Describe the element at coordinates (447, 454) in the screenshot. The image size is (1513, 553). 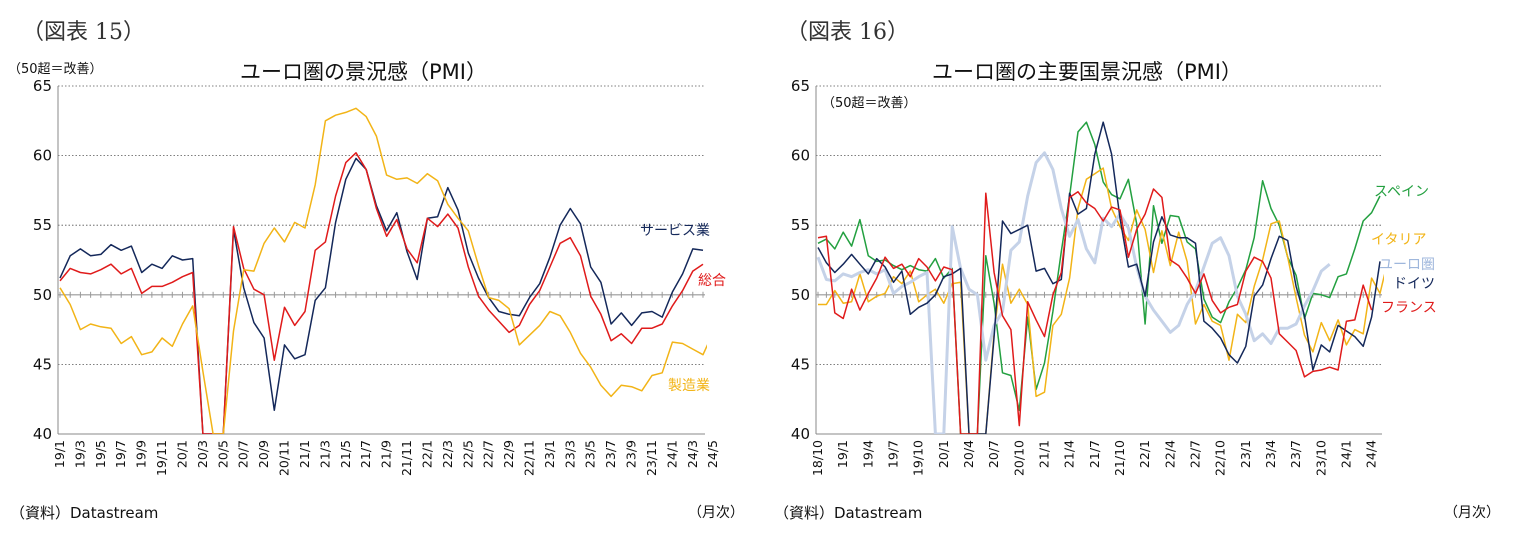
I see `x-tick-label: 22/3` at that location.